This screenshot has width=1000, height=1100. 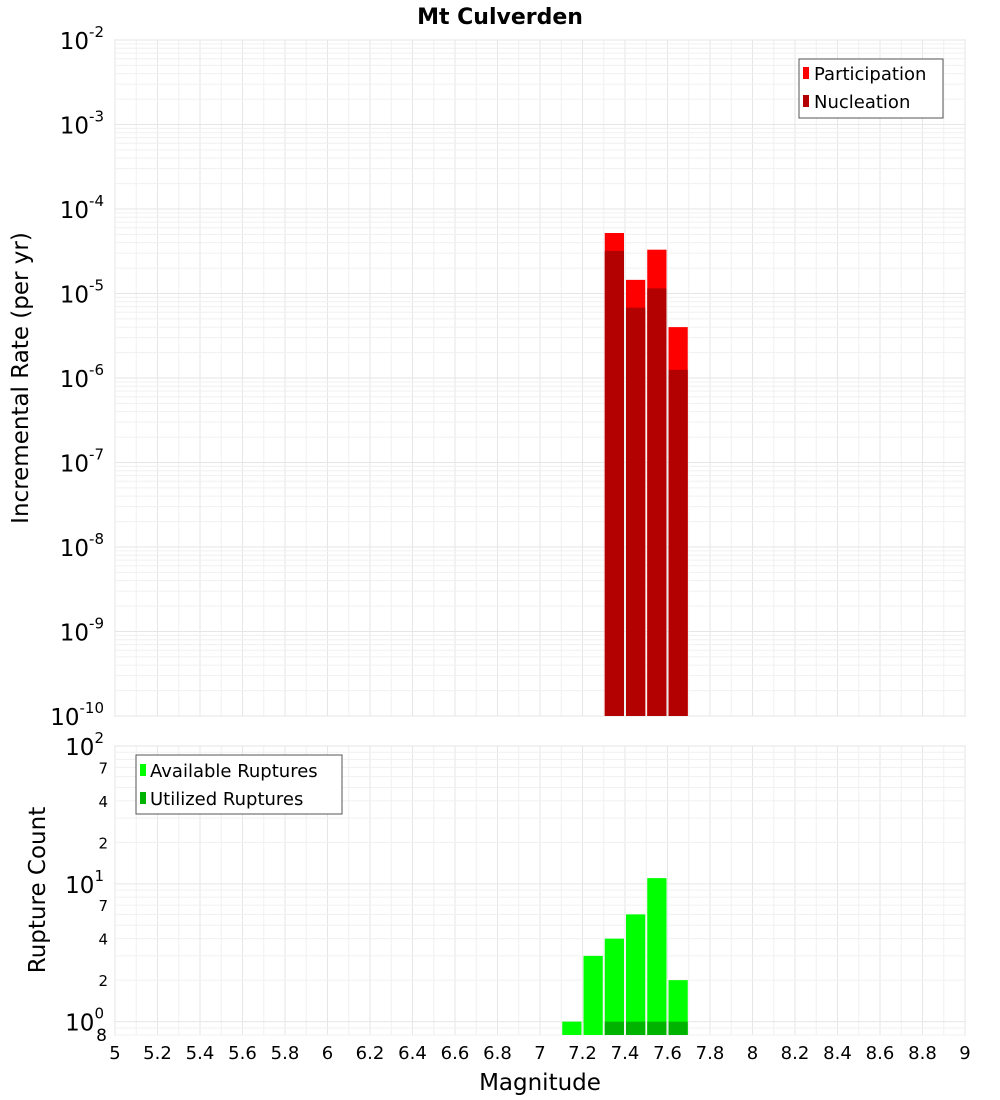 I want to click on x-tick-label: 5.2, so click(x=157, y=1053).